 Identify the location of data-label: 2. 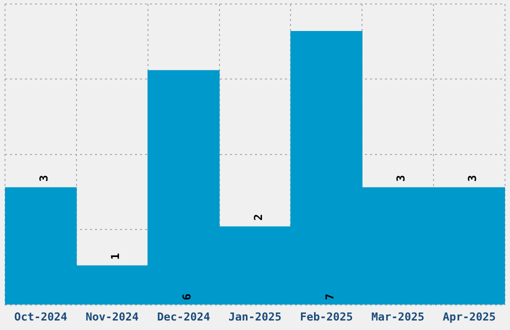
(258, 217).